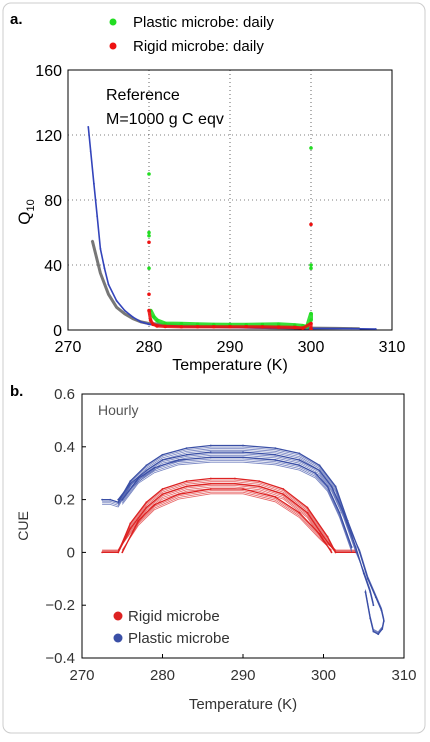  Describe the element at coordinates (230, 320) in the screenshot. I see `panel-a-daily-band` at that location.